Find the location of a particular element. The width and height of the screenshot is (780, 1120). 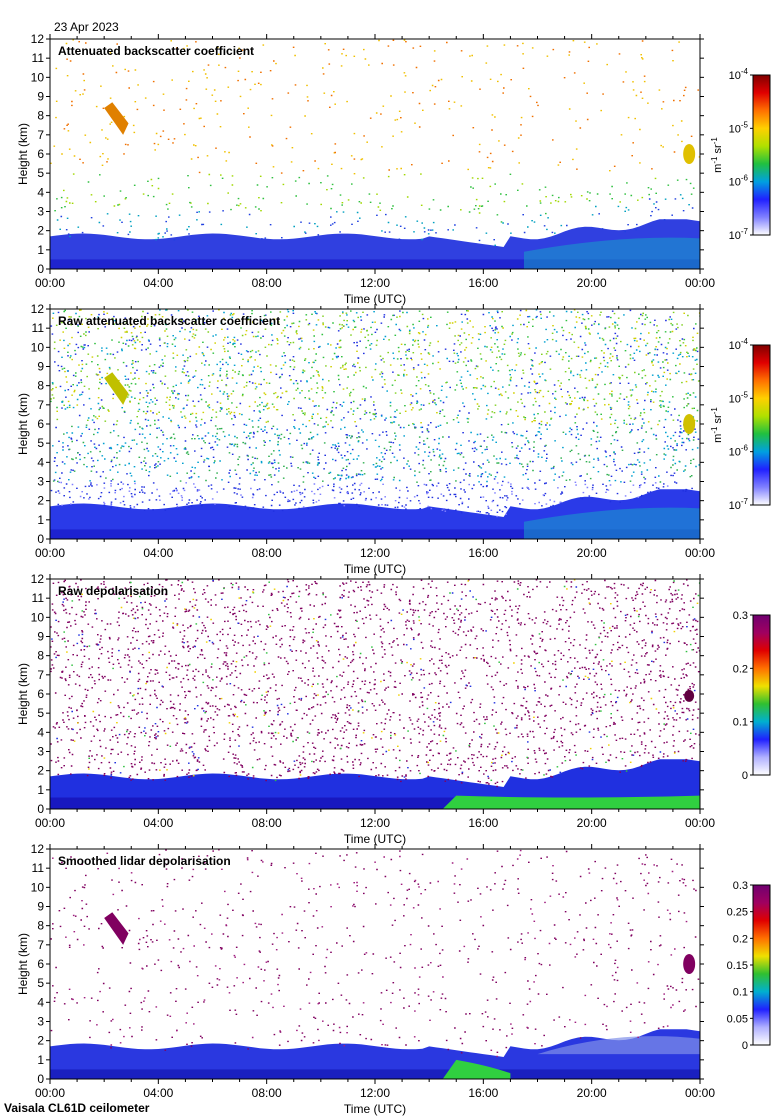

footer-caption: Vaisala CL61D ceilometer is located at coordinates (77, 1108).